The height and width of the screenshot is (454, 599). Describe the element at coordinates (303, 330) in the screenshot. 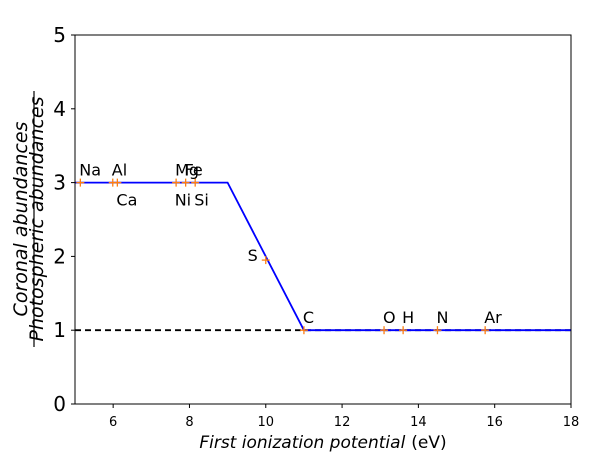

I see `data-point-marker-c` at that location.